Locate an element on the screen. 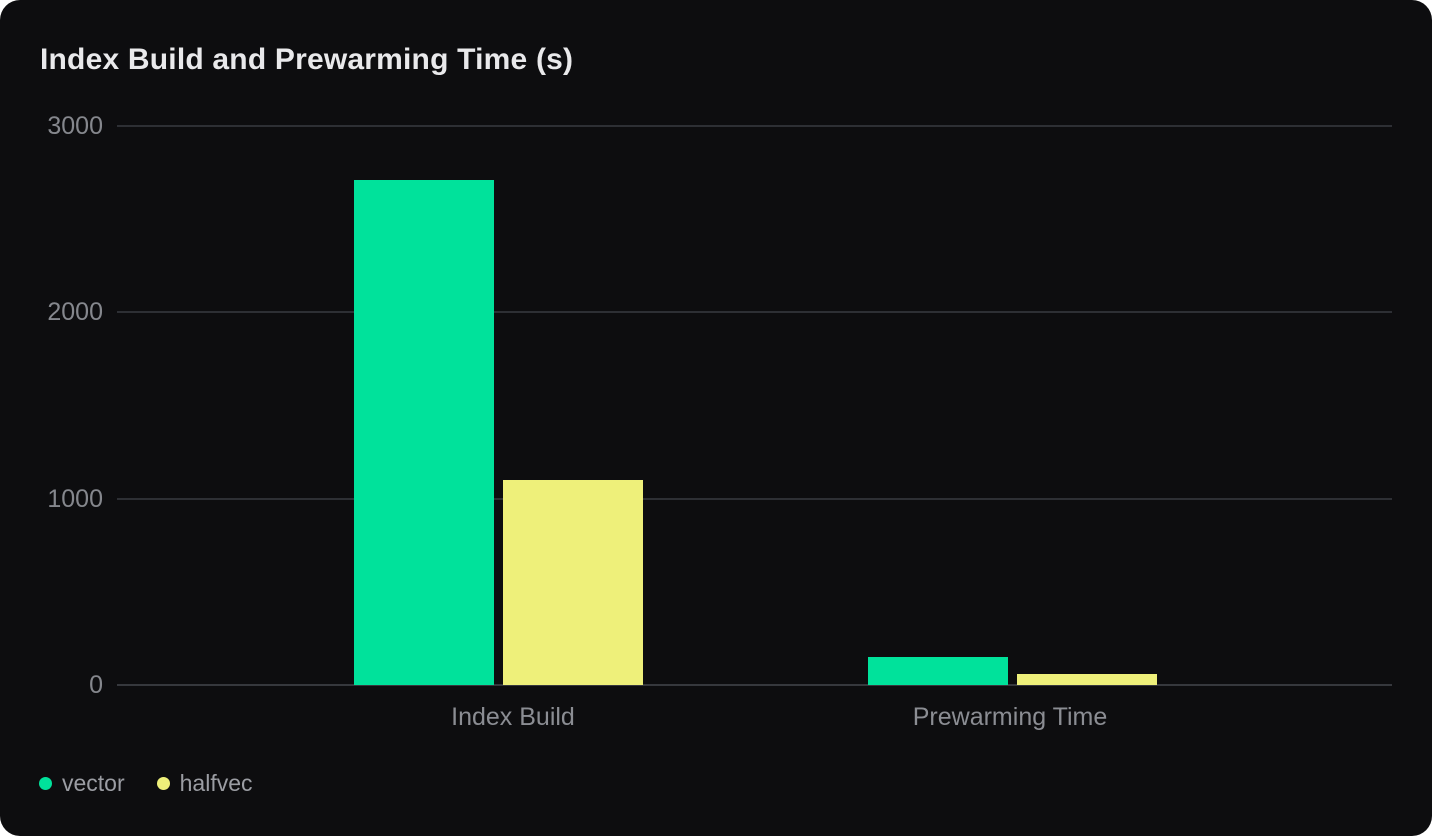  chart-title: Index Build and Prewarming Time (s) is located at coordinates (307, 59).